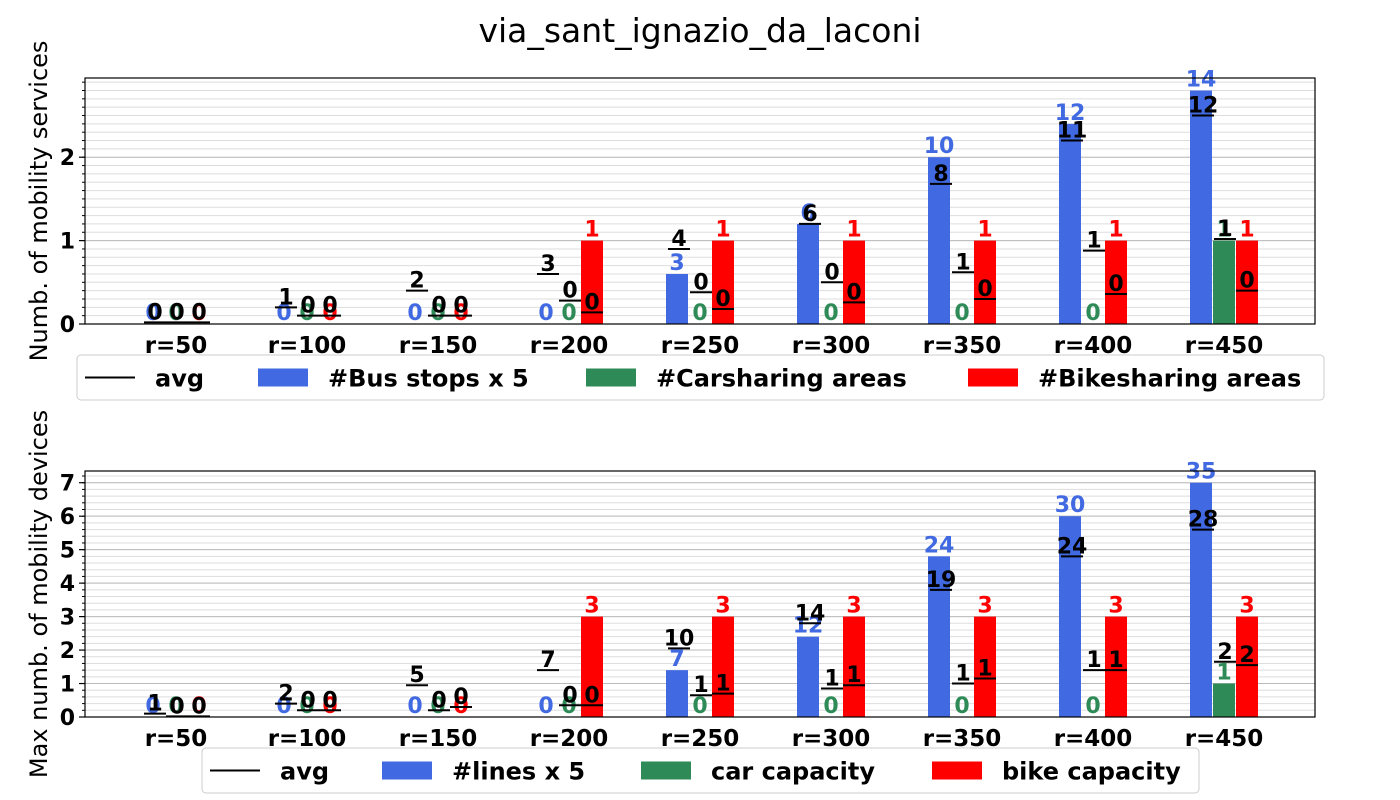 This screenshot has height=800, width=1400. I want to click on bus-value-label: 10, so click(939, 146).